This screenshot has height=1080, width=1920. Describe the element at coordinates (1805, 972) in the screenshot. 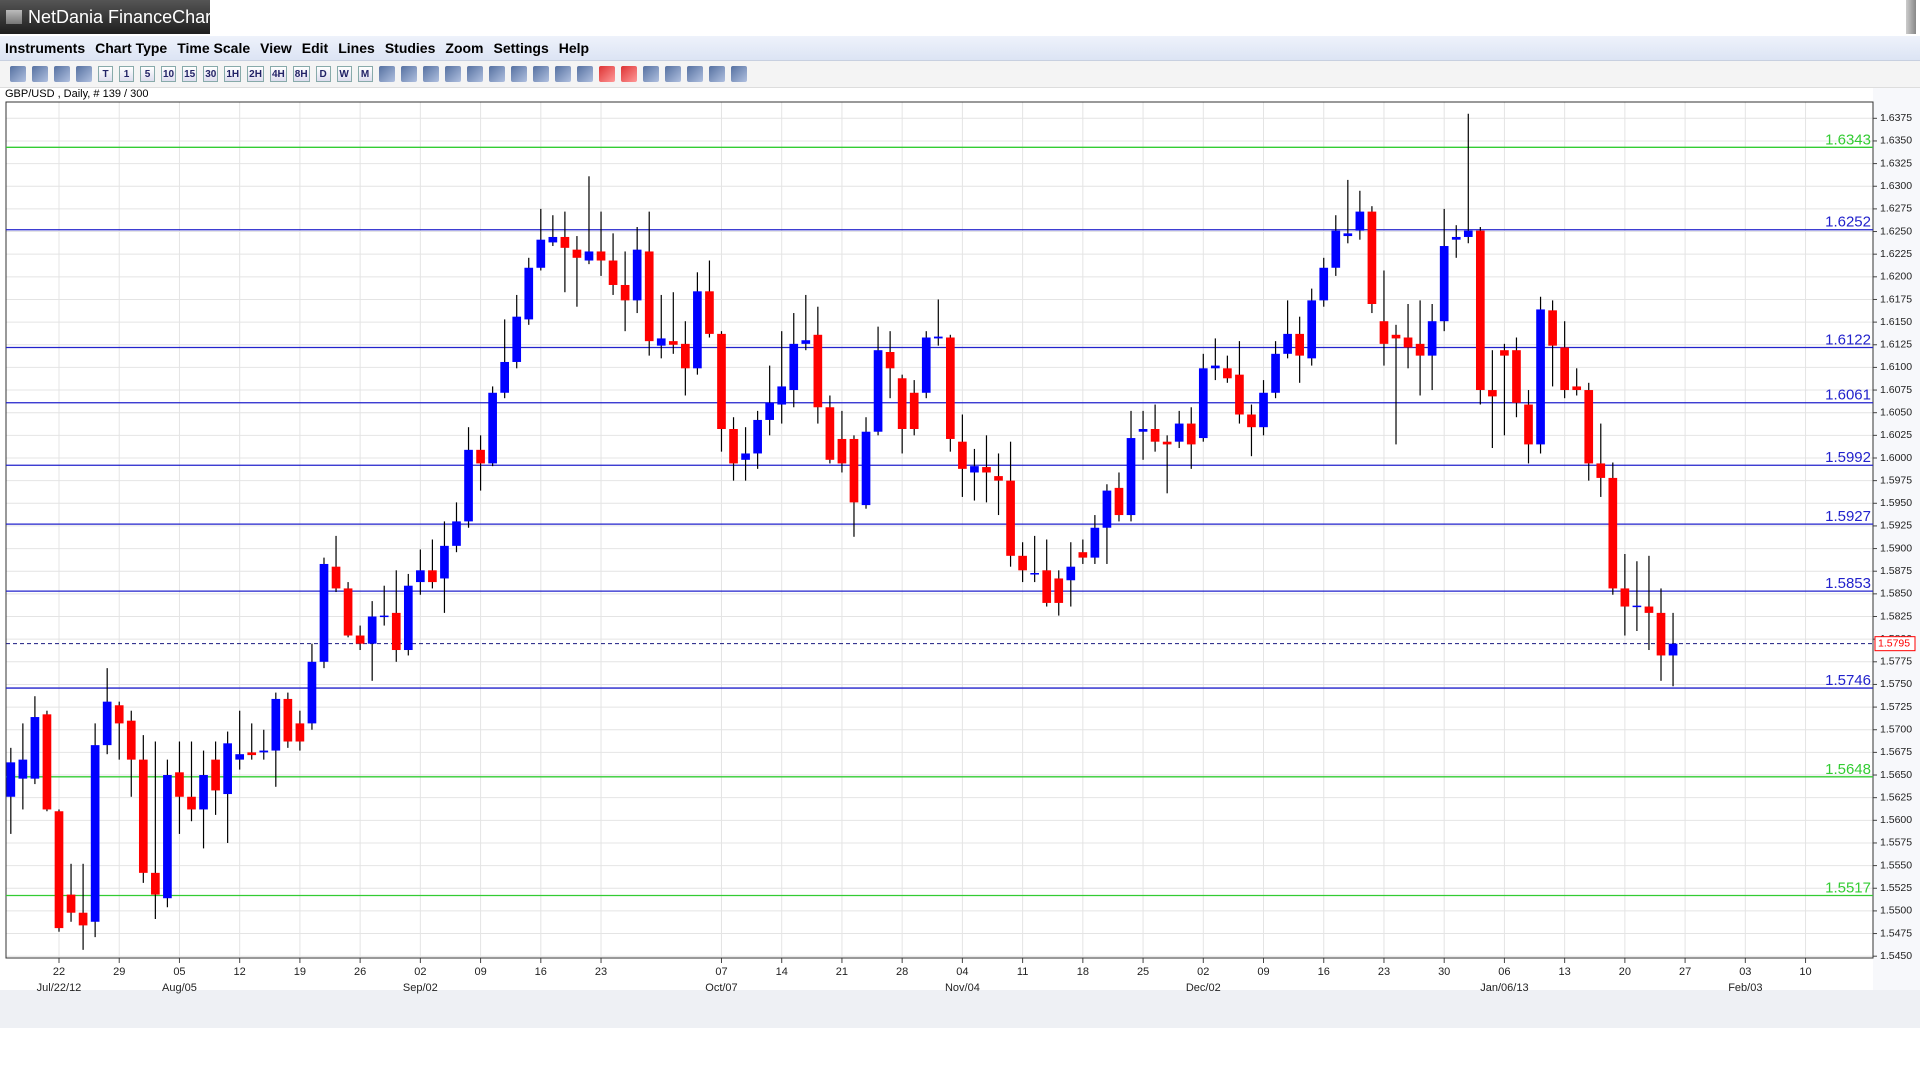

I see `x-tick-label: 10` at that location.